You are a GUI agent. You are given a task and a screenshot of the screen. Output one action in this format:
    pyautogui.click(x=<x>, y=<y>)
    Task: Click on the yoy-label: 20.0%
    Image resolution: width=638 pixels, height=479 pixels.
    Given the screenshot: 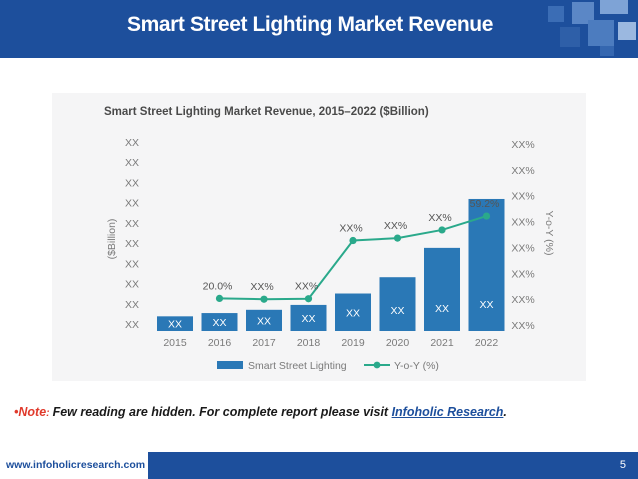 What is the action you would take?
    pyautogui.click(x=218, y=286)
    